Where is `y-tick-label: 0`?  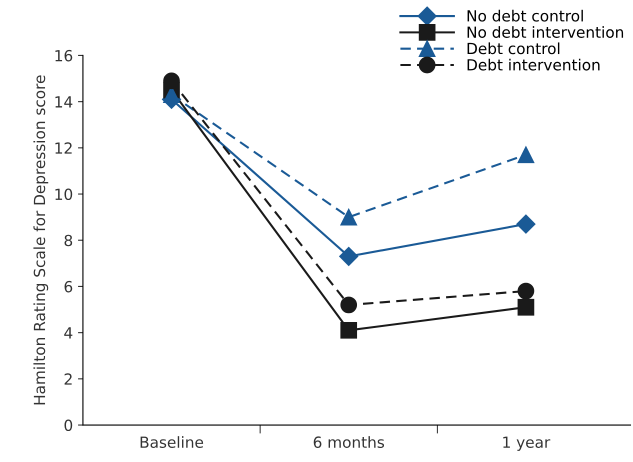
y-tick-label: 0 is located at coordinates (68, 426).